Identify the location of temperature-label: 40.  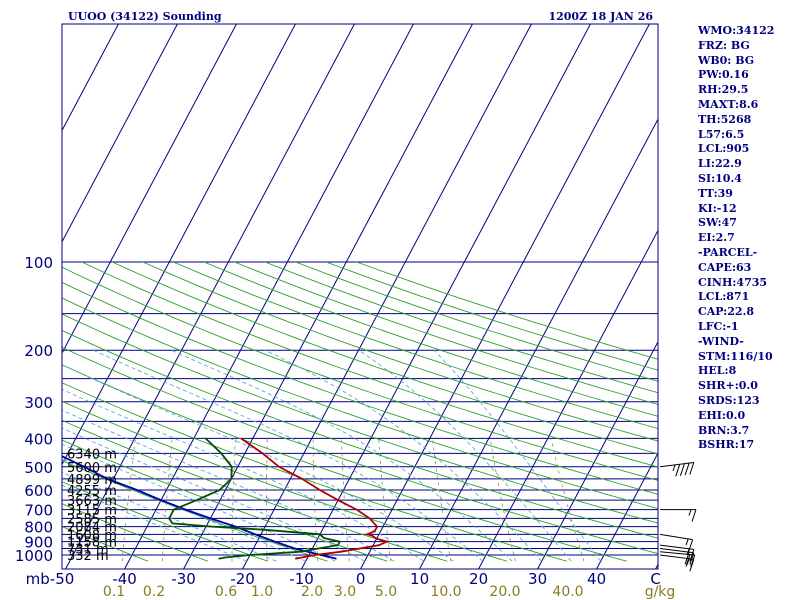
(596, 579).